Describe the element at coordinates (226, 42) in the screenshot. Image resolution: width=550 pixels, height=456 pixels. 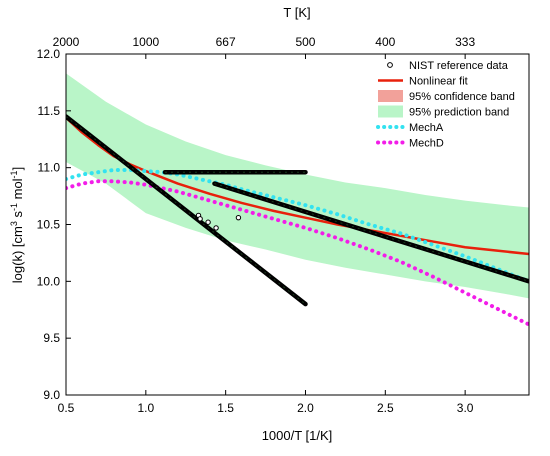
I see `top-tick-label: 667` at that location.